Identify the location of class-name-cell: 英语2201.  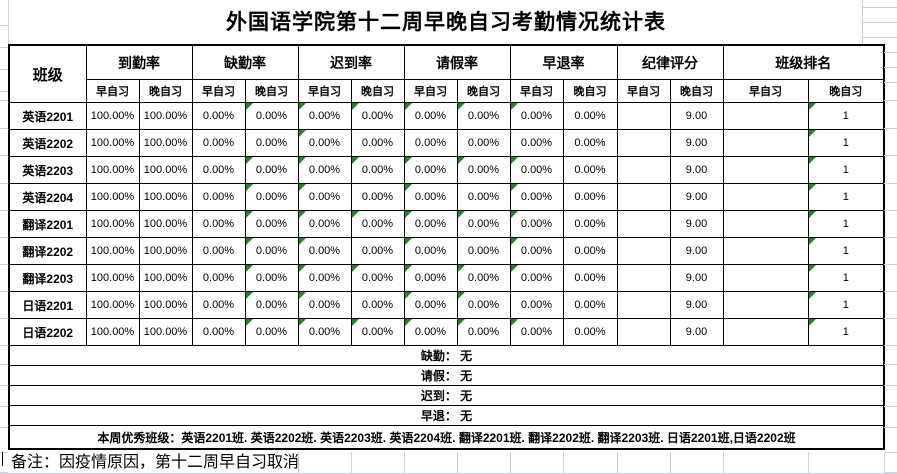
(47, 116).